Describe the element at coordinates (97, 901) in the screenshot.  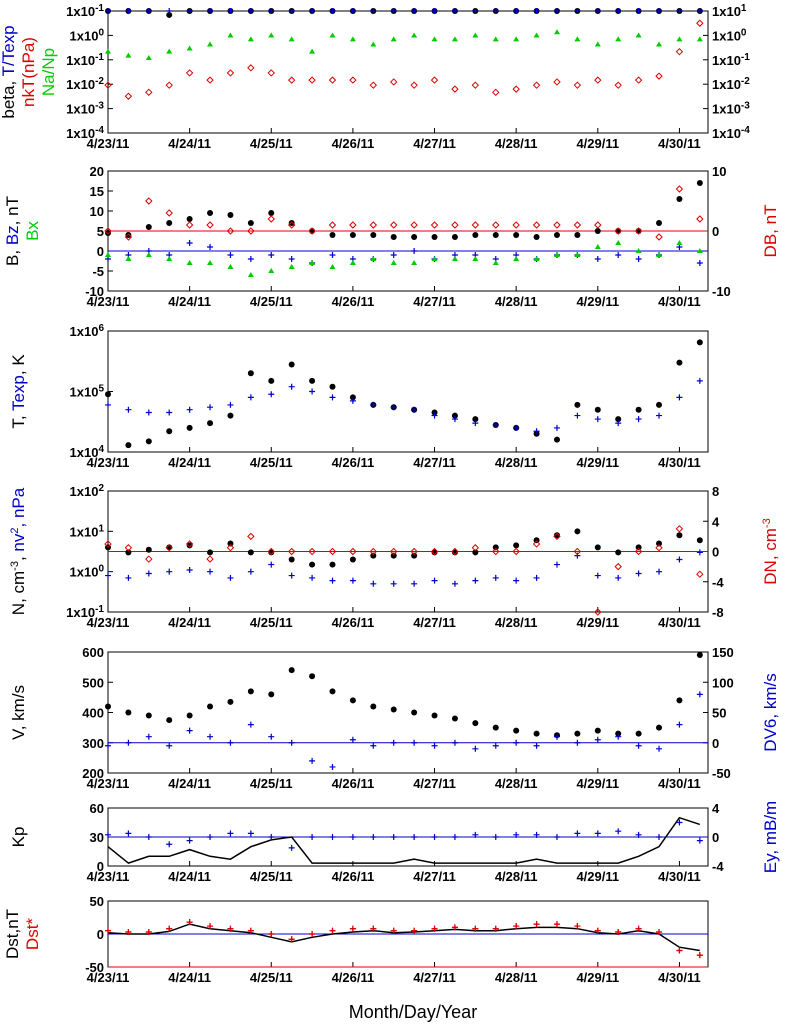
I see `y-tick-label: 50` at that location.